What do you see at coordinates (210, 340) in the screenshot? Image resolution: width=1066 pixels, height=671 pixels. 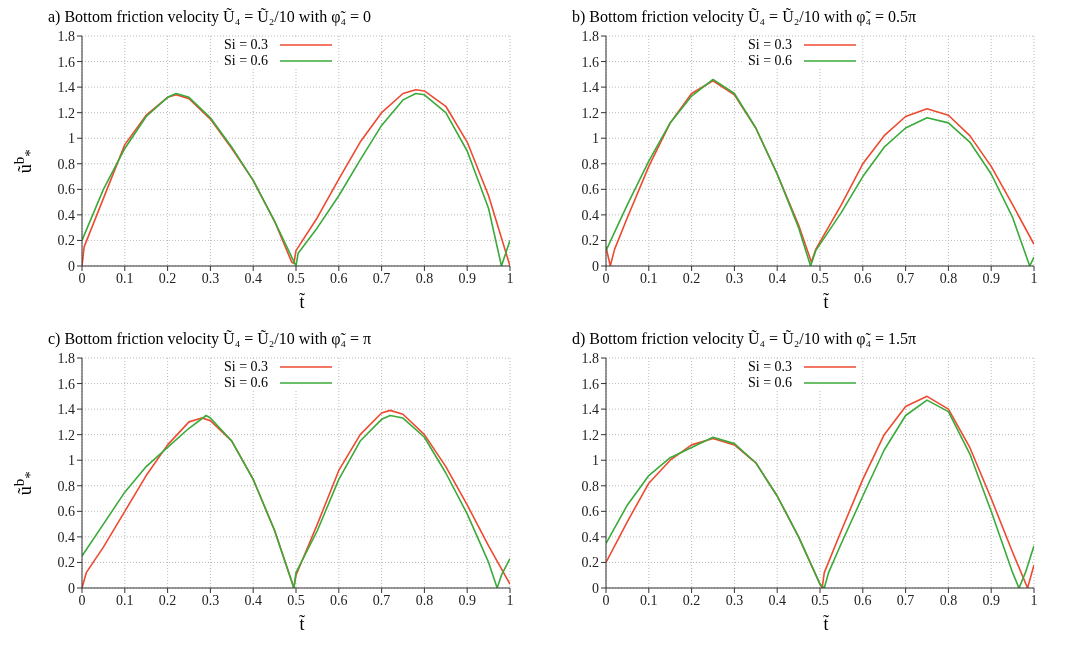 I see `chart-title: c) Bottom friction velocity Ũ₄ = Ũ₂/10 with φ̃₄ = π` at bounding box center [210, 340].